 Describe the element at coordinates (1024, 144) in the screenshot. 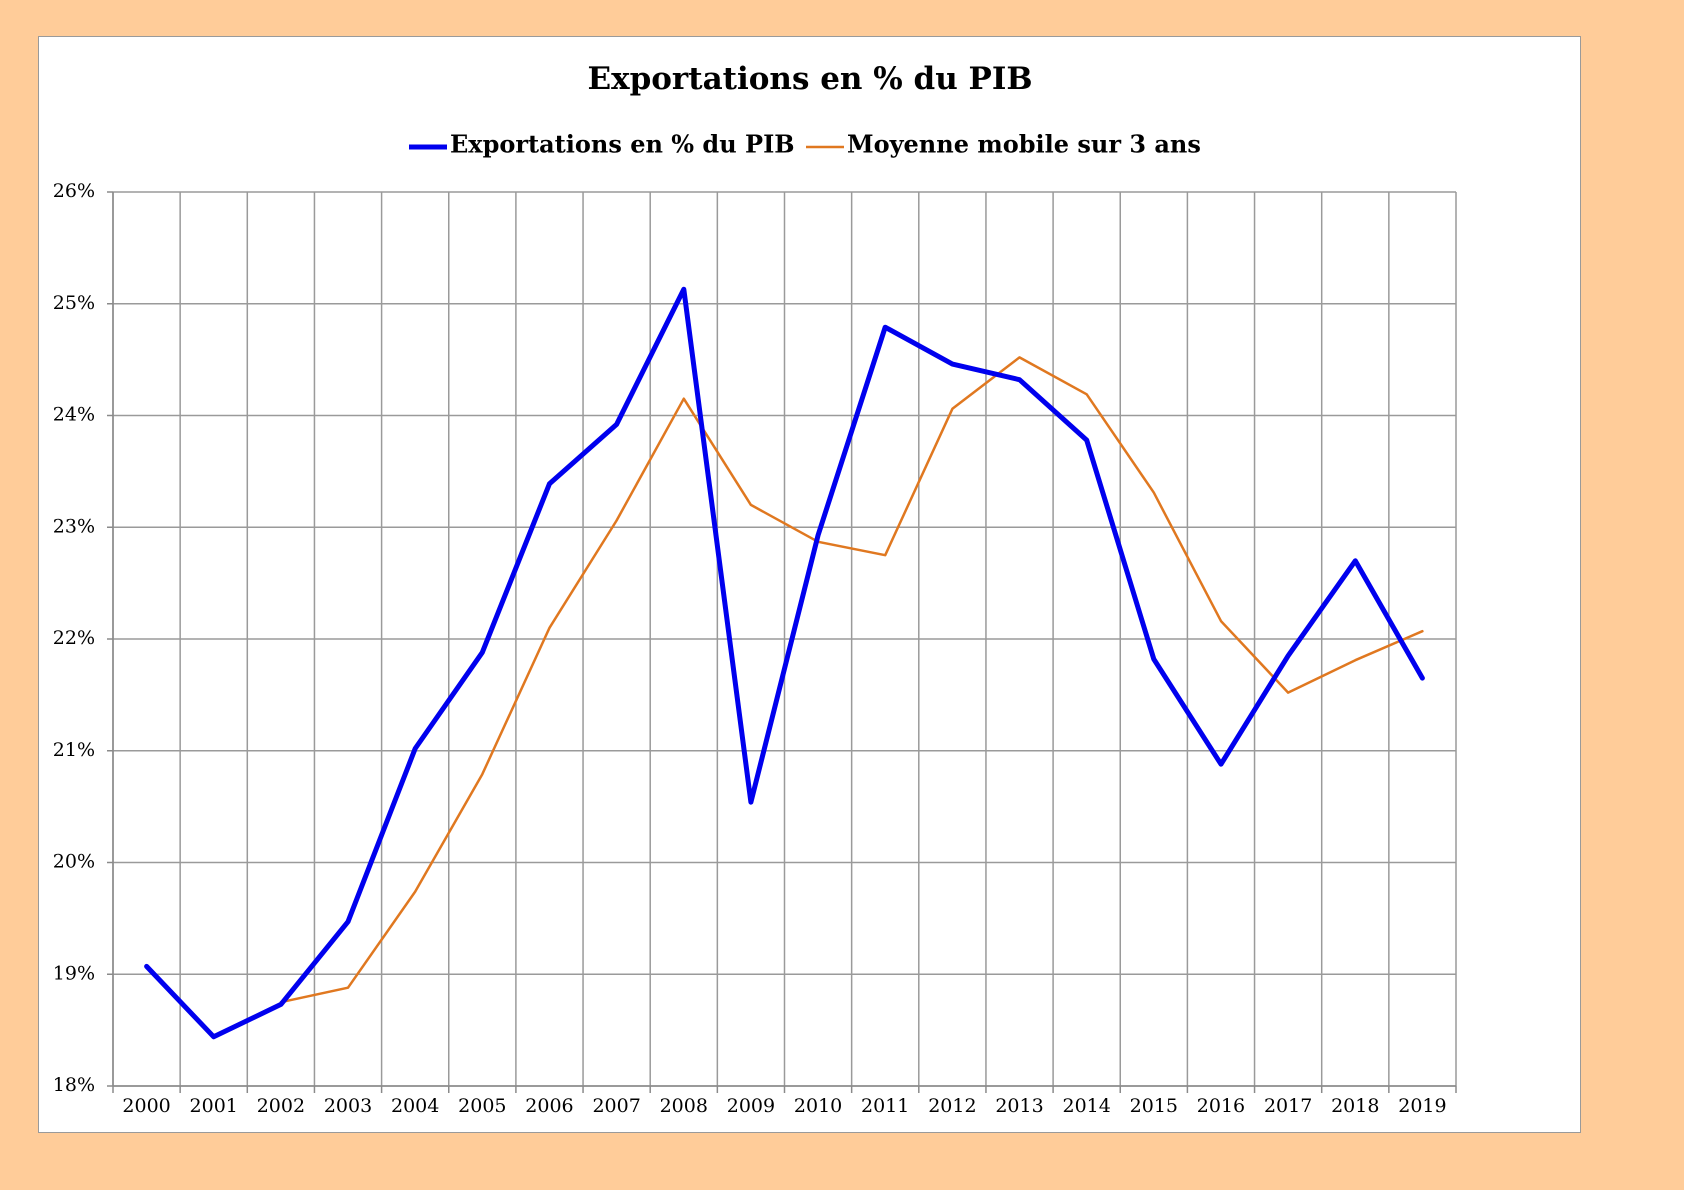

I see `legend-label-moyenne-mobile: Moyenne mobile sur 3 ans` at that location.